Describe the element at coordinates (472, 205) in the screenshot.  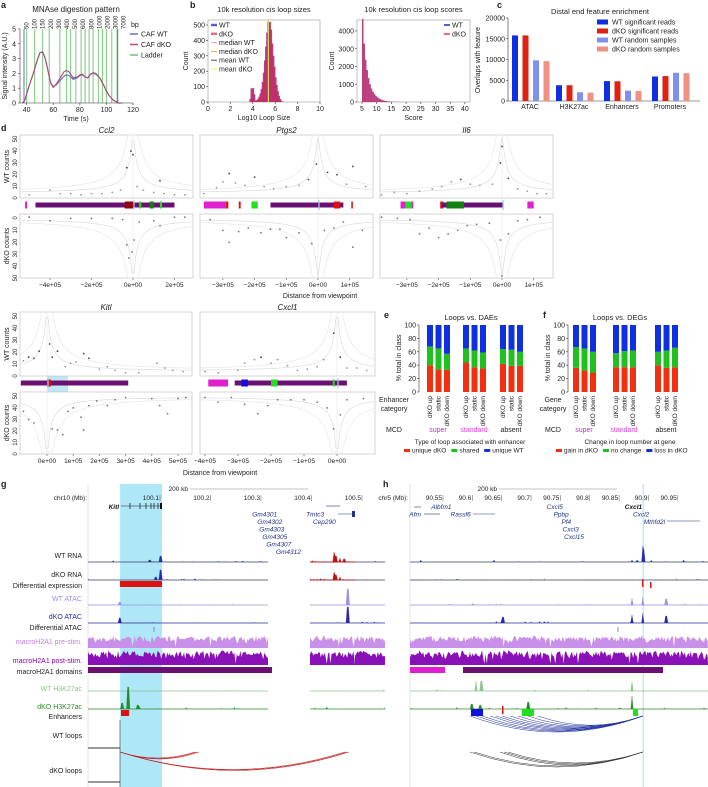
I see `feature-purple_domain` at that location.